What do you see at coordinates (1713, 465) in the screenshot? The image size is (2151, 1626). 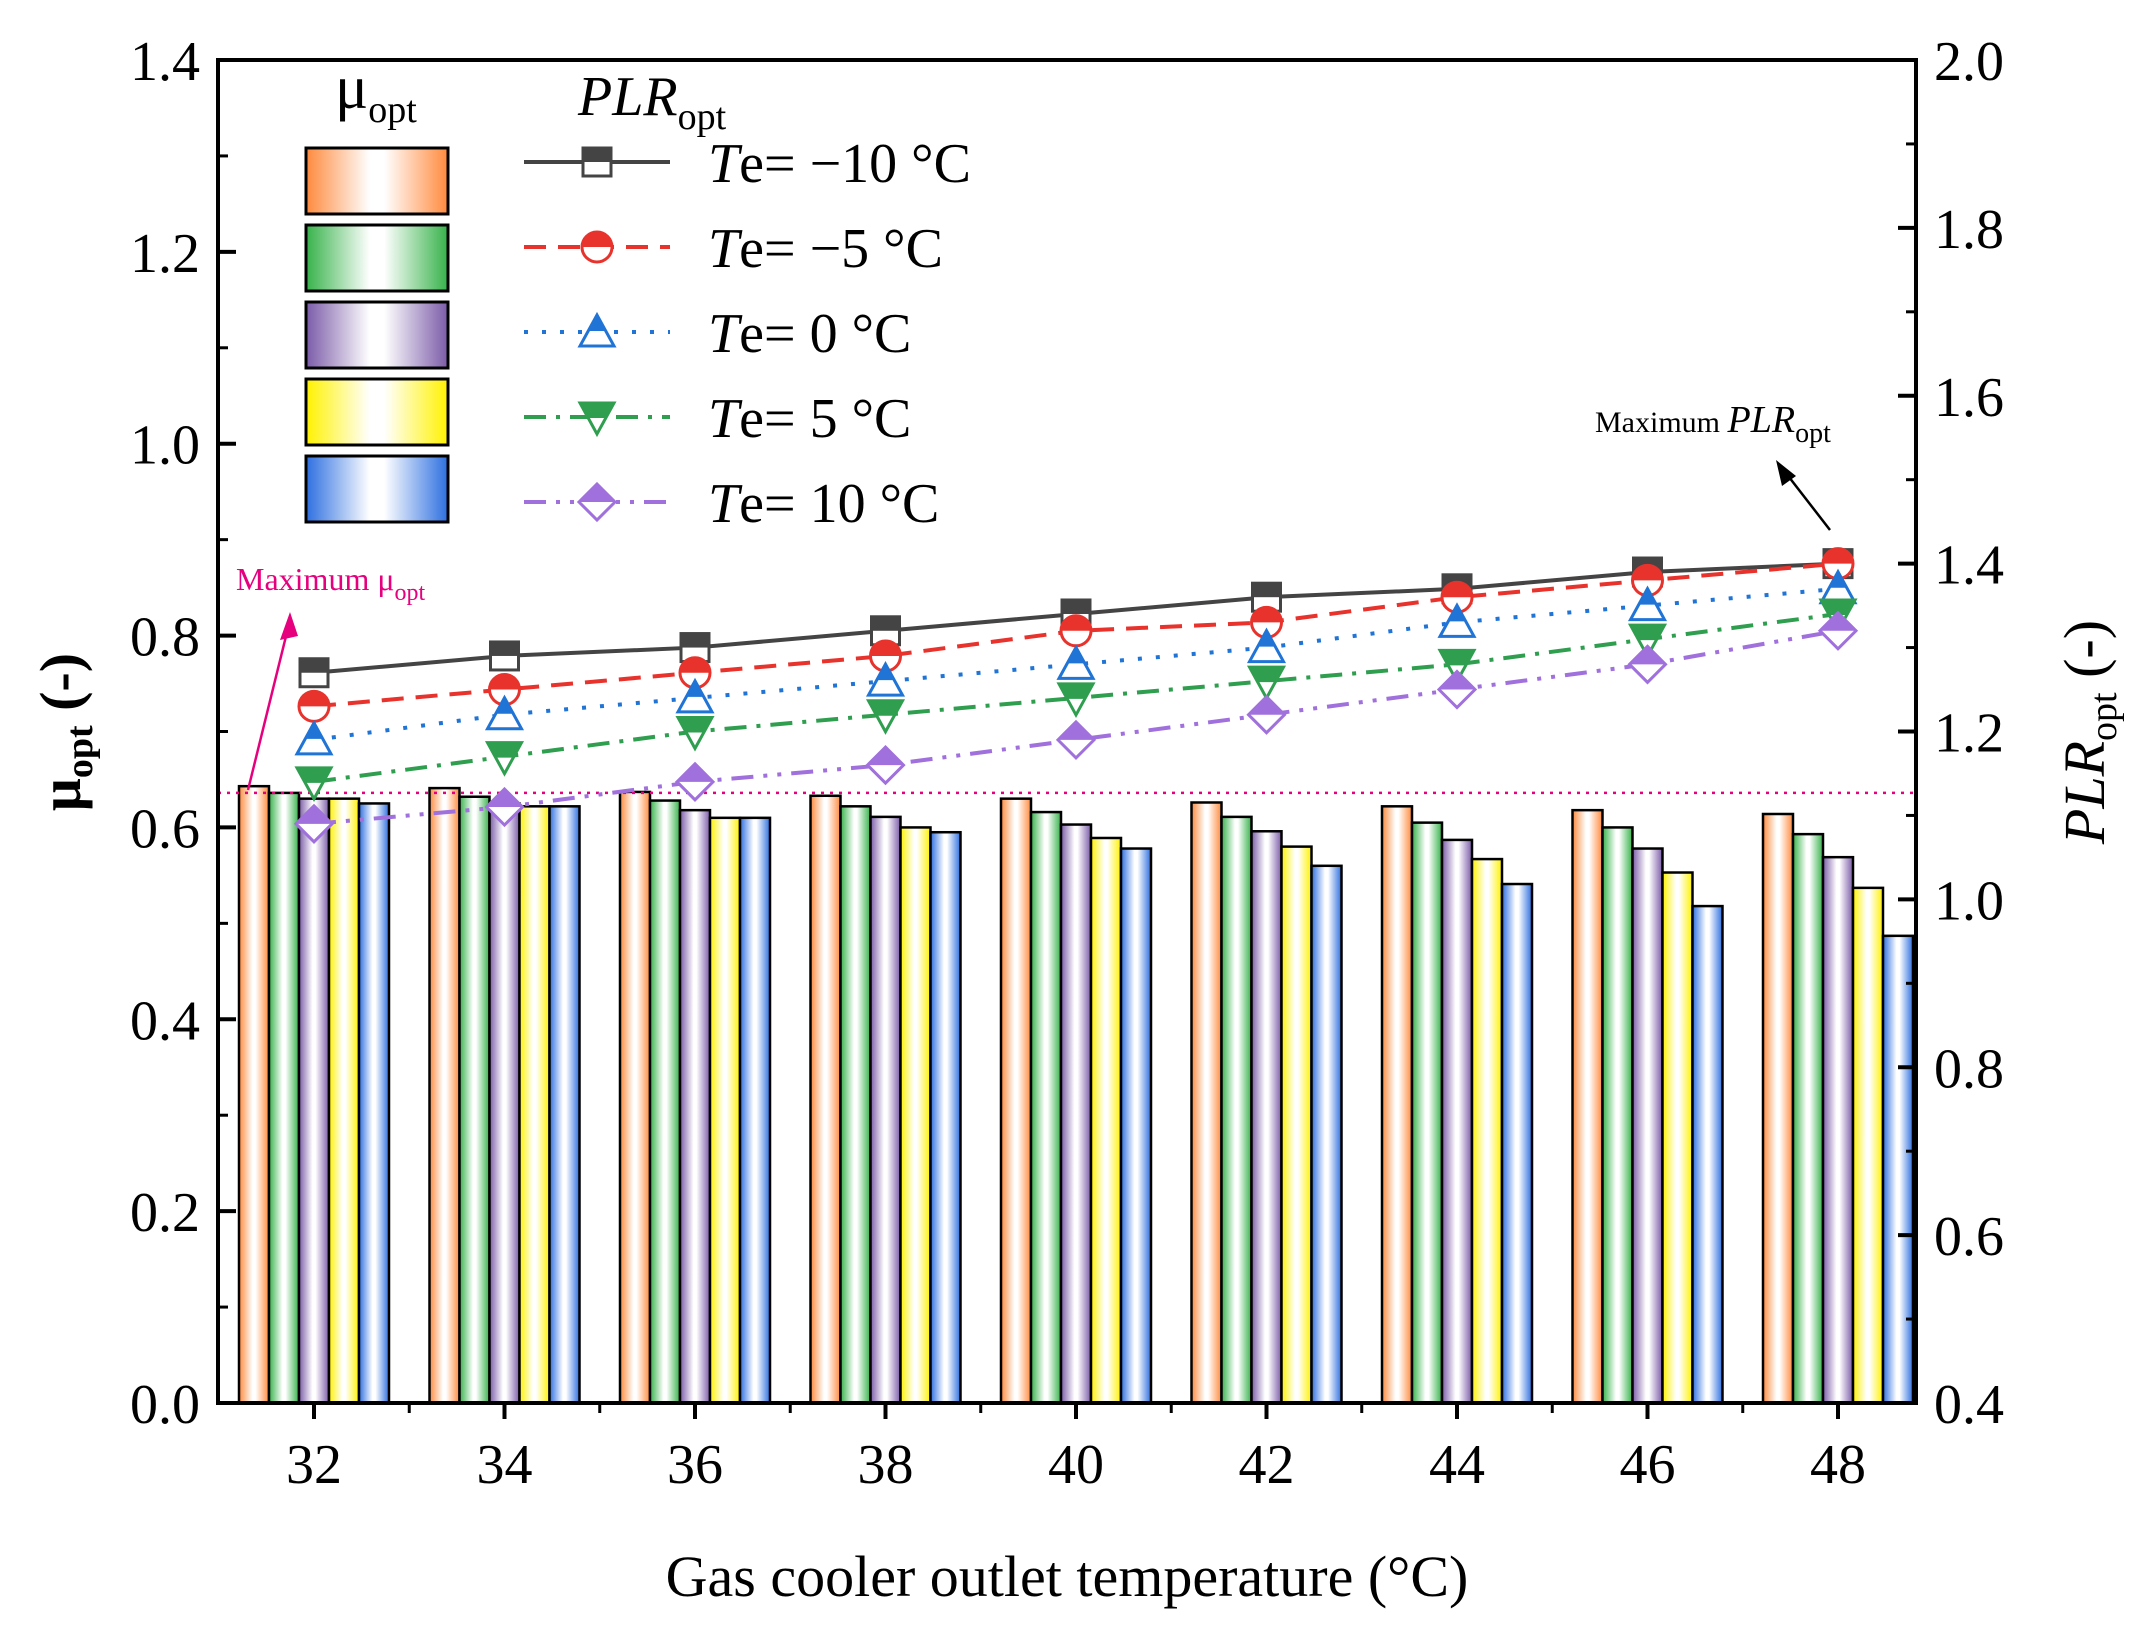 I see `annotation-max-plr: Maximum PLRopt` at bounding box center [1713, 465].